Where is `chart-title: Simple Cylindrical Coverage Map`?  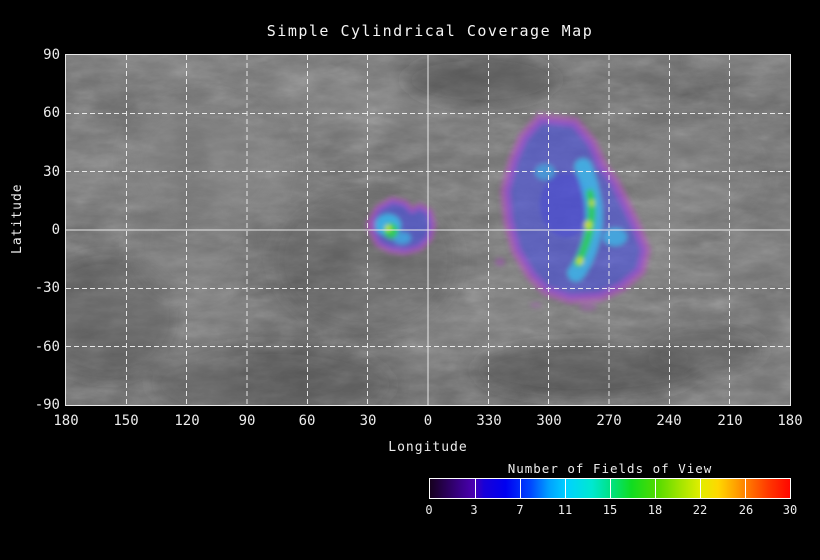 chart-title: Simple Cylindrical Coverage Map is located at coordinates (430, 31).